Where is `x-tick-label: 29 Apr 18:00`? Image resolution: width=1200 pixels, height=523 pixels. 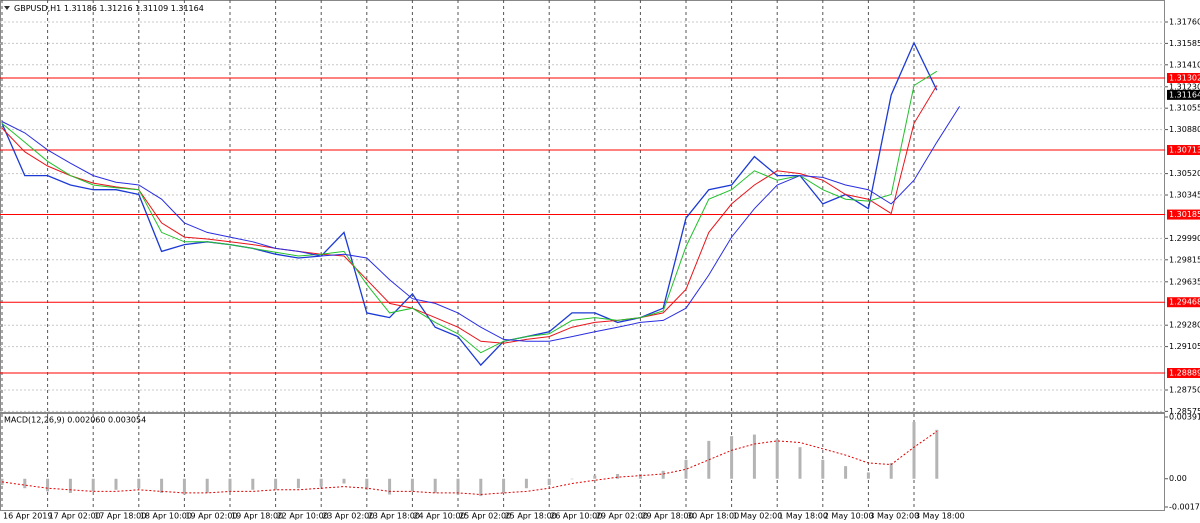 x-tick-label: 29 Apr 18:00 is located at coordinates (667, 516).